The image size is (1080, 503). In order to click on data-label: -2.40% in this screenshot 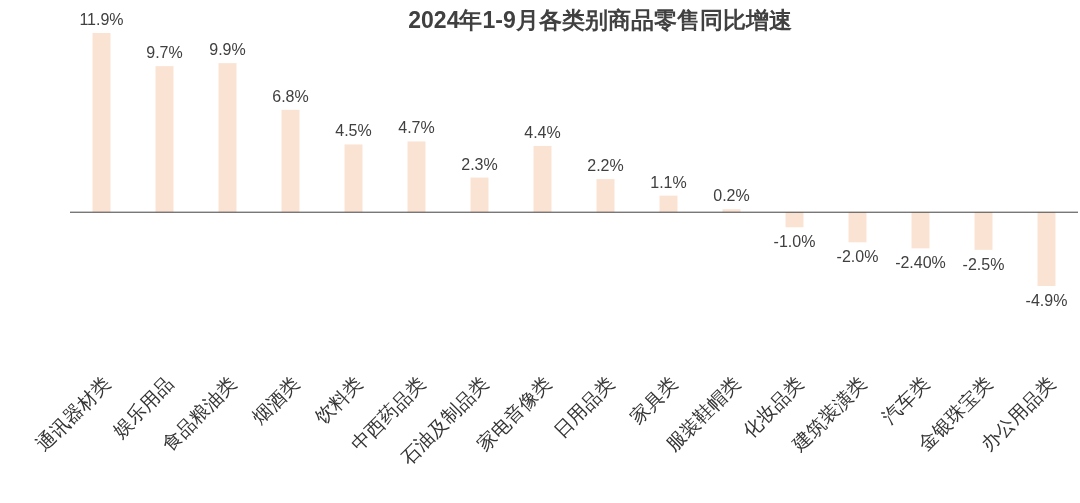, I will do `click(920, 263)`.